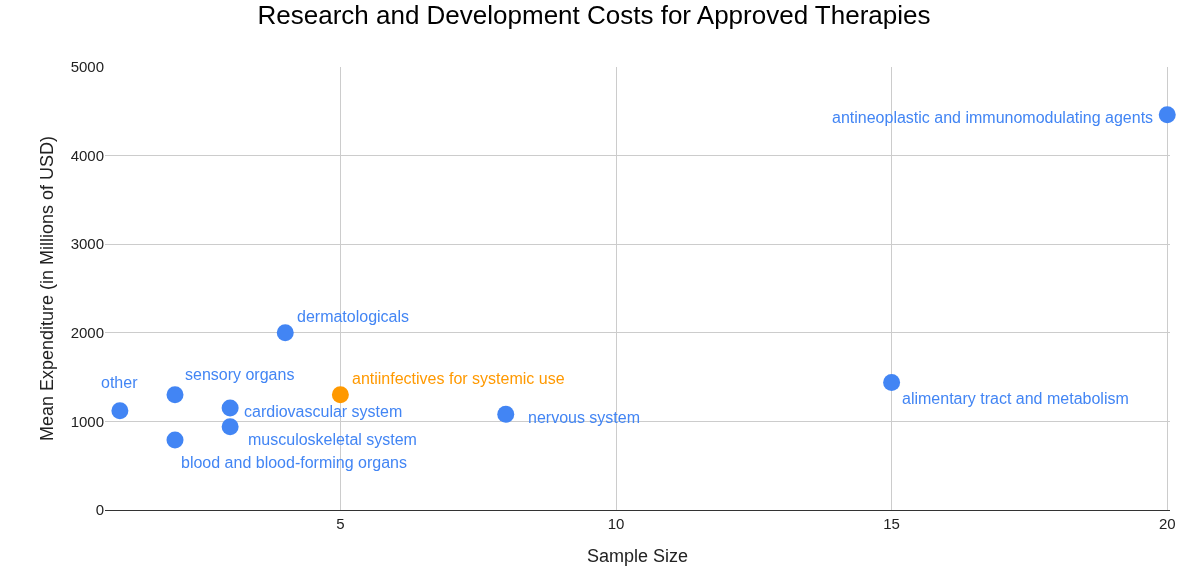  I want to click on annotation: antiinfectives for systemic use, so click(458, 378).